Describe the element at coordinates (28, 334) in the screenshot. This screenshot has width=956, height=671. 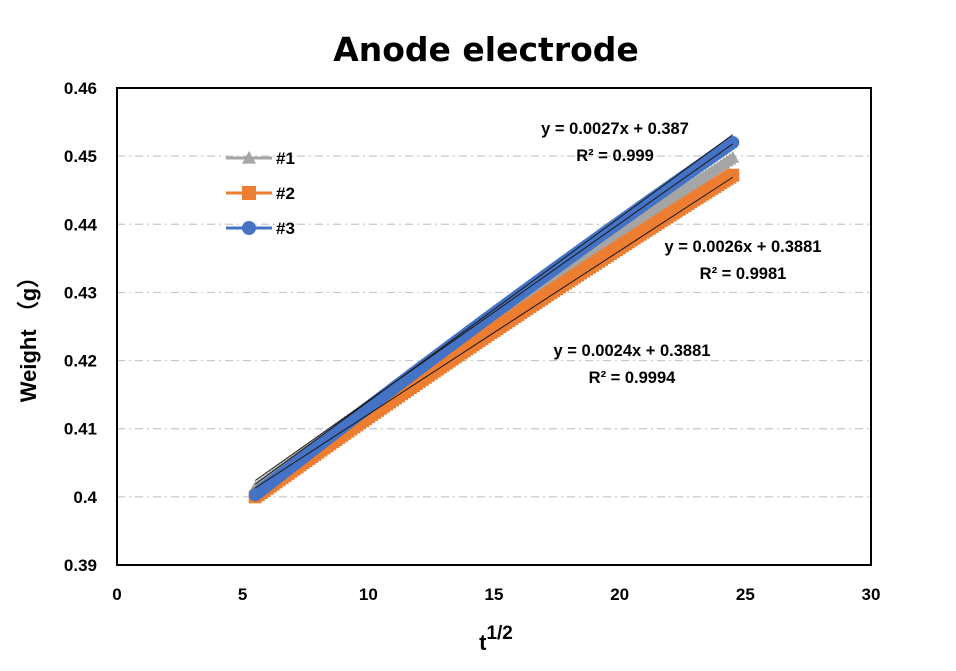
I see `y-axis-label: Weight （g）` at that location.